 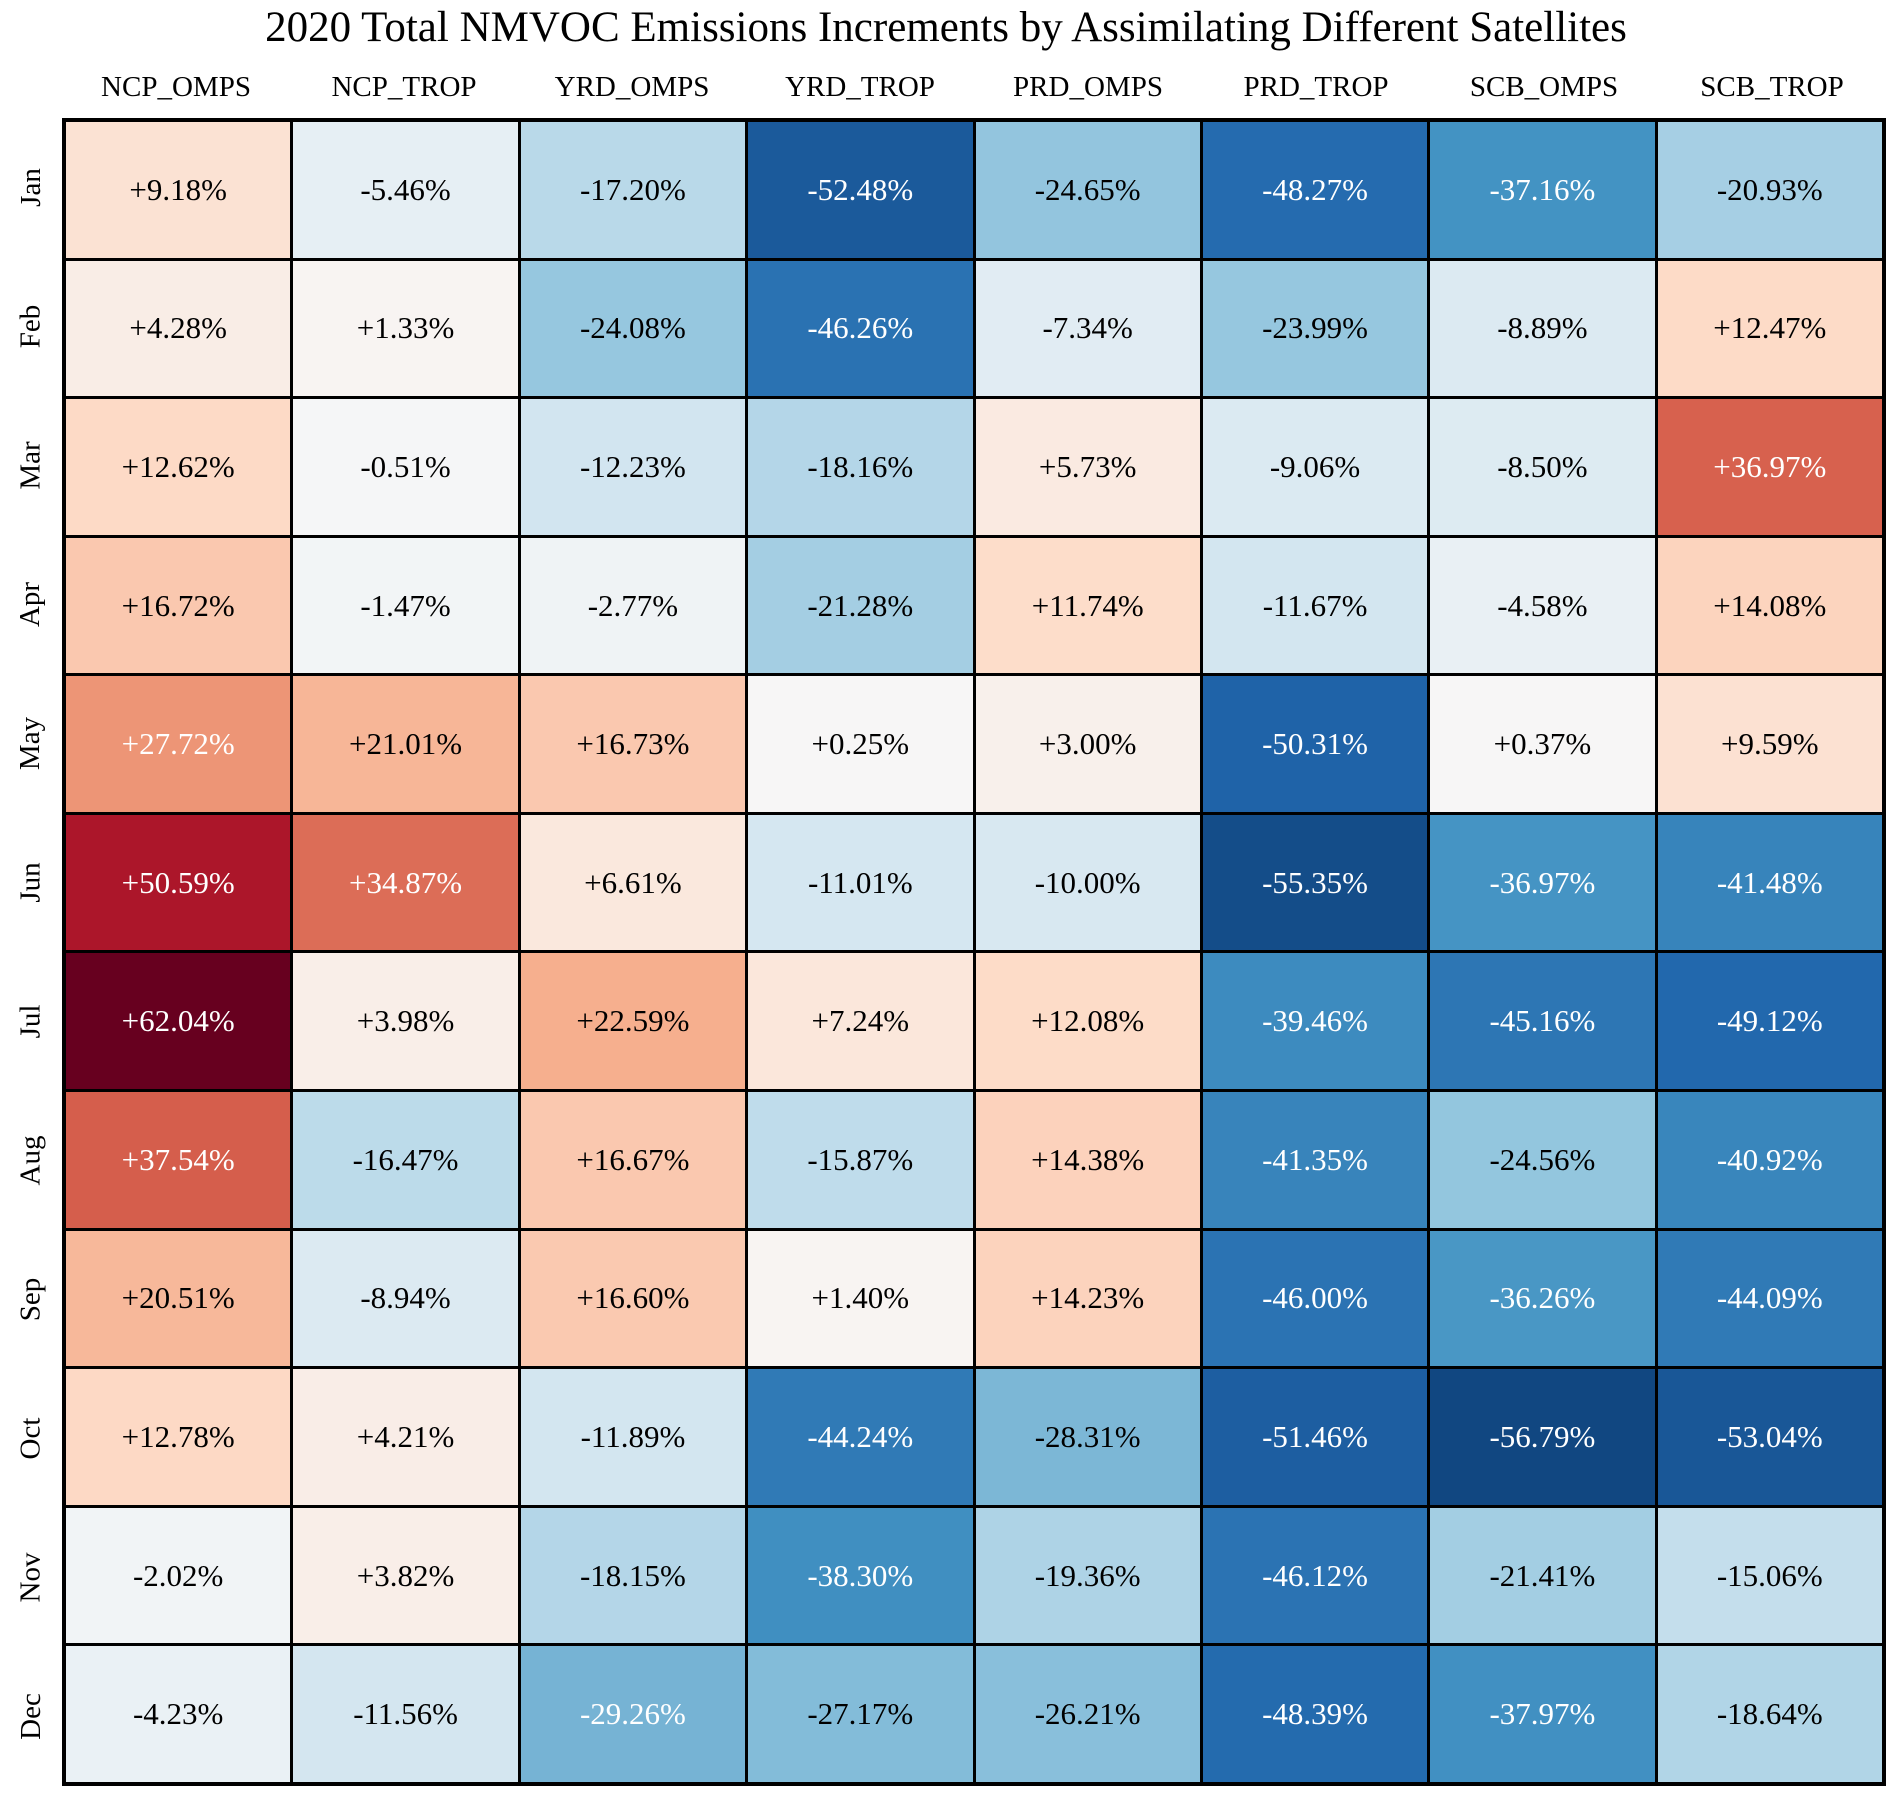 I want to click on row-label-text: Apr, so click(x=30, y=604).